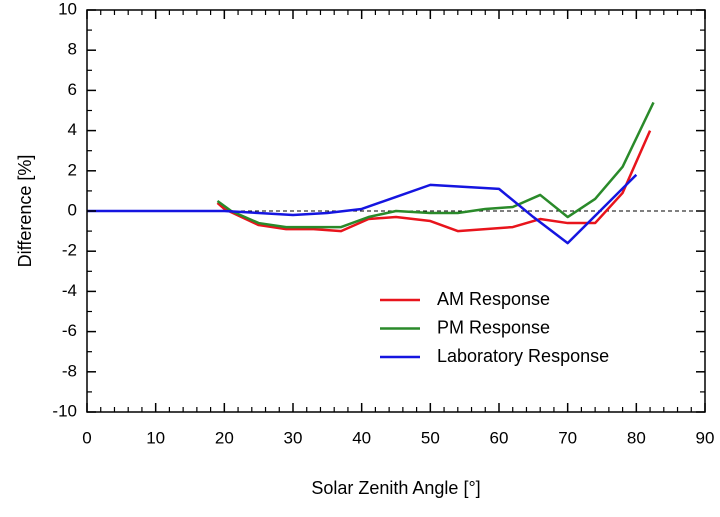  Describe the element at coordinates (293, 437) in the screenshot. I see `x-tick-label: 30` at that location.